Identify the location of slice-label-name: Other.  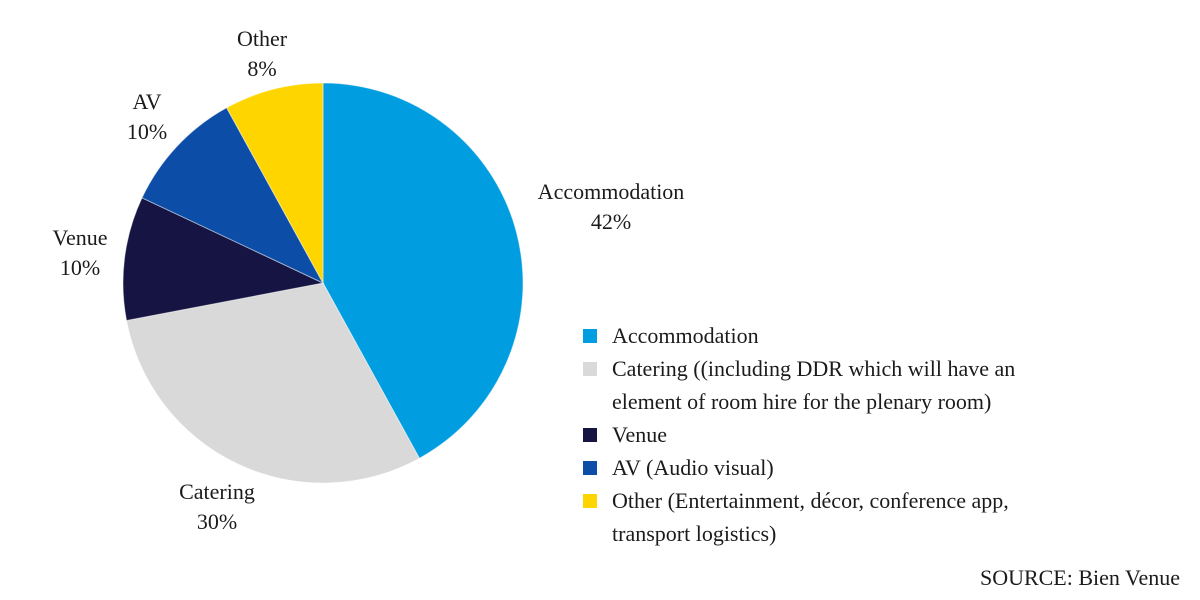
(262, 38).